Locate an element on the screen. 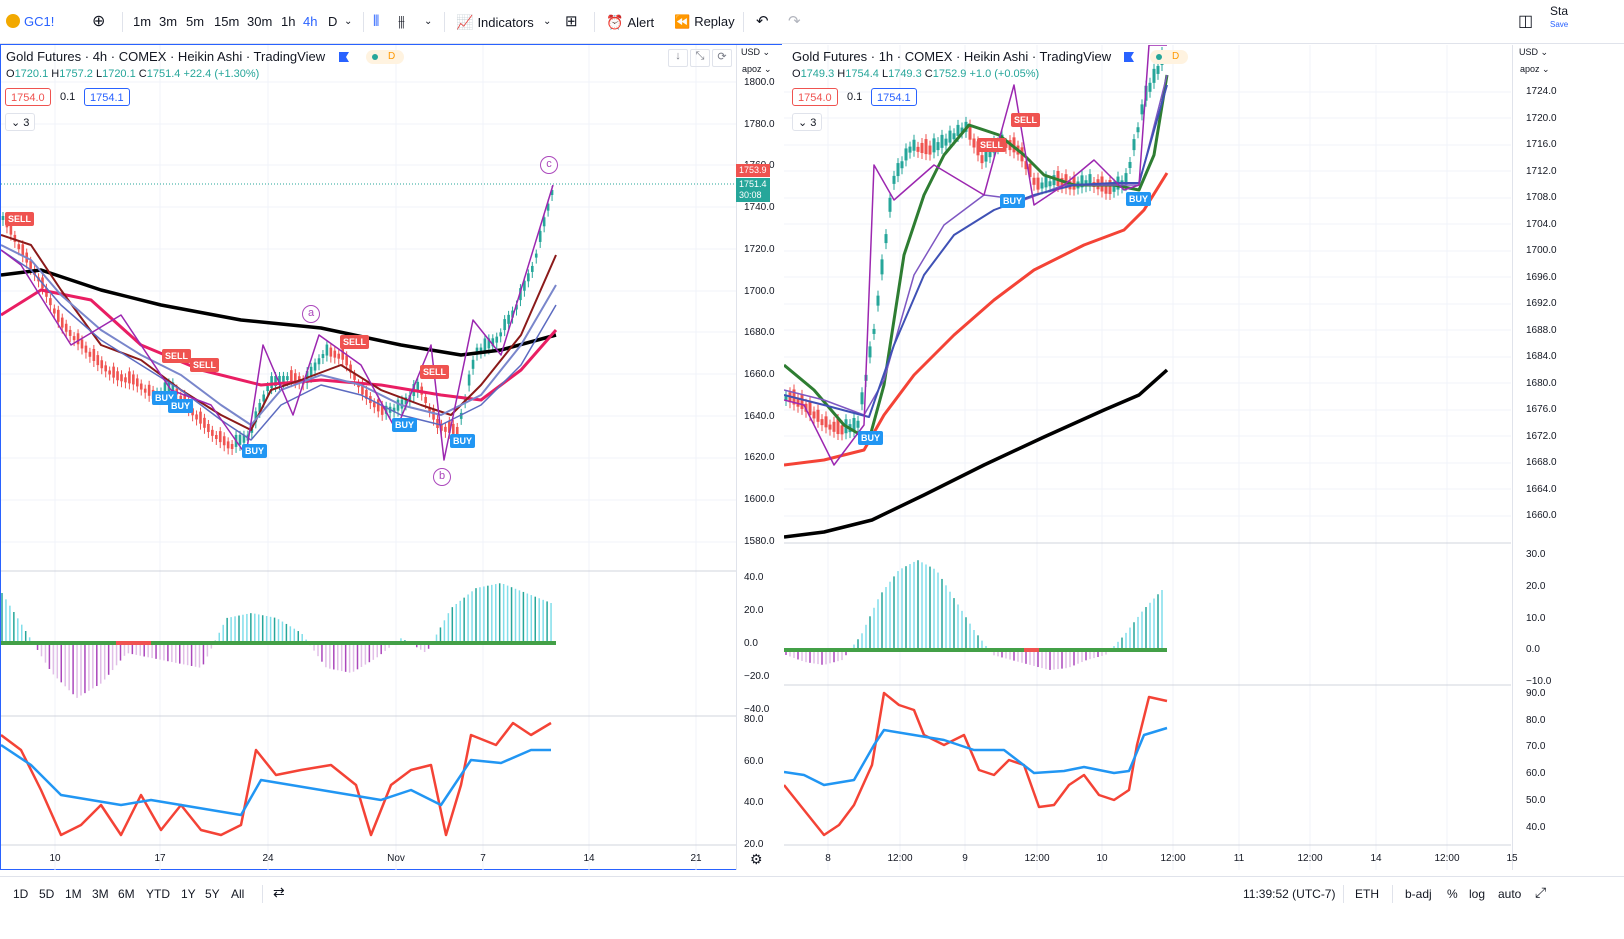  bar-style-icon: ⫴ is located at coordinates (376, 21).